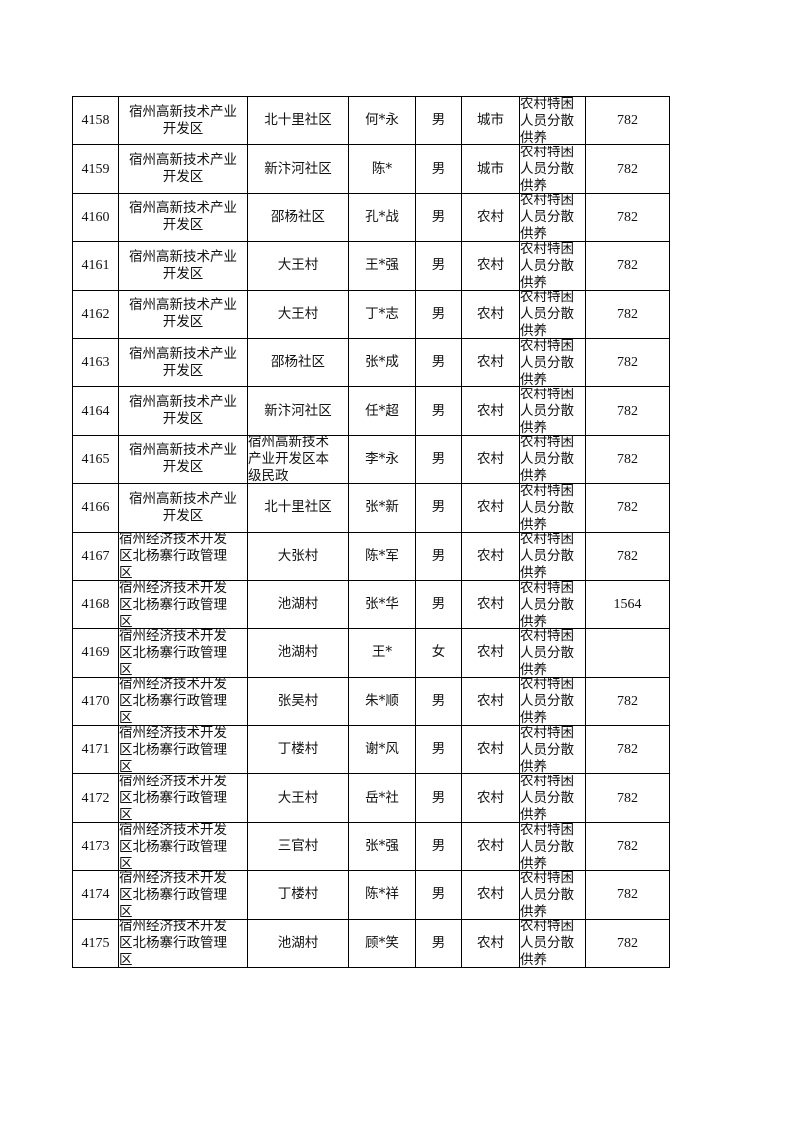 The image size is (794, 1122). Describe the element at coordinates (382, 604) in the screenshot. I see `name-text: 张*华` at that location.